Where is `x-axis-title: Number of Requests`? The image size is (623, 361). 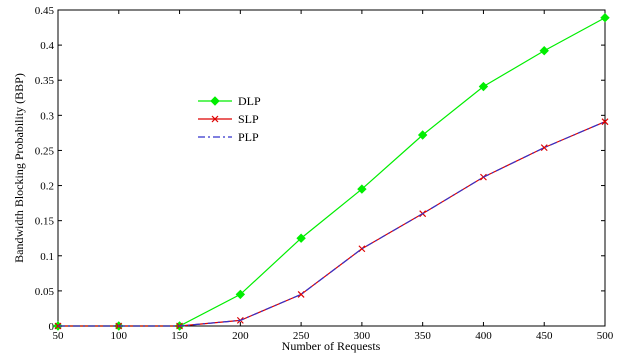 x-axis-title: Number of Requests is located at coordinates (331, 346).